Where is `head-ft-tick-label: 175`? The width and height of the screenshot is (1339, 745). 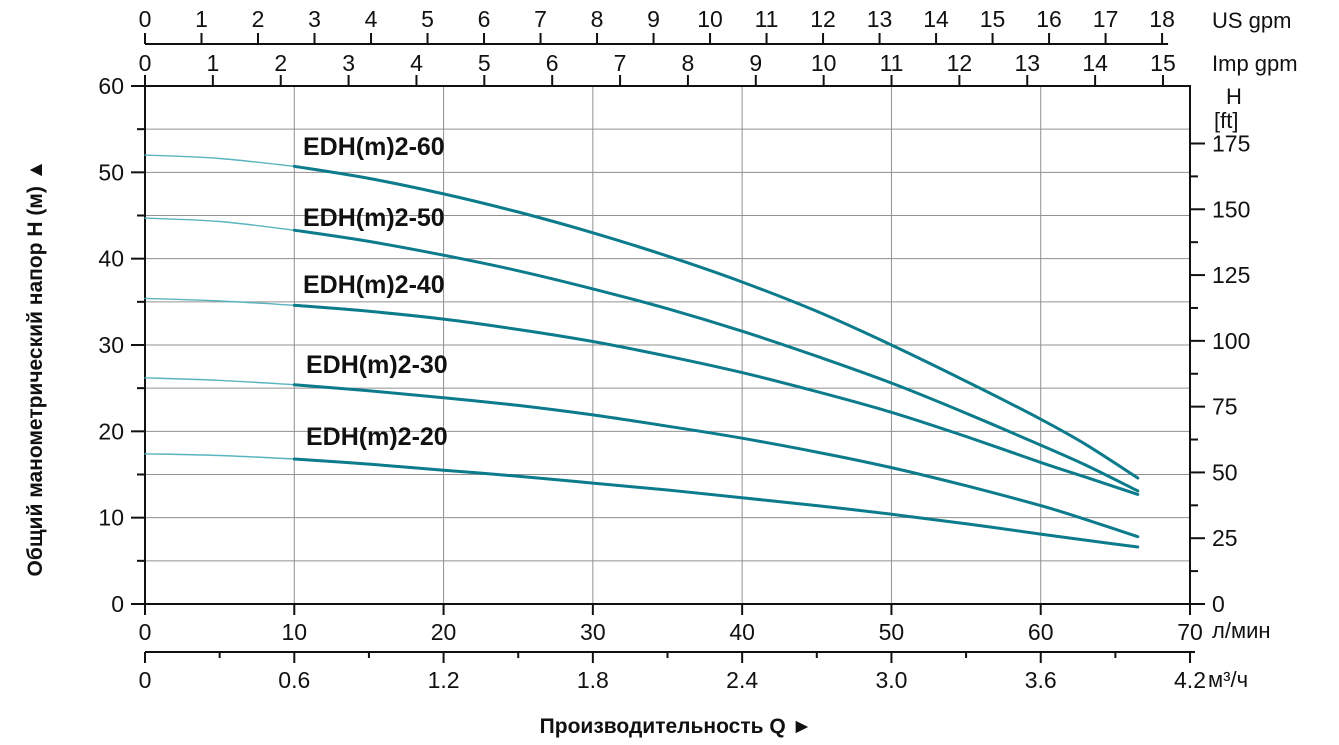
head-ft-tick-label: 175 is located at coordinates (1231, 143).